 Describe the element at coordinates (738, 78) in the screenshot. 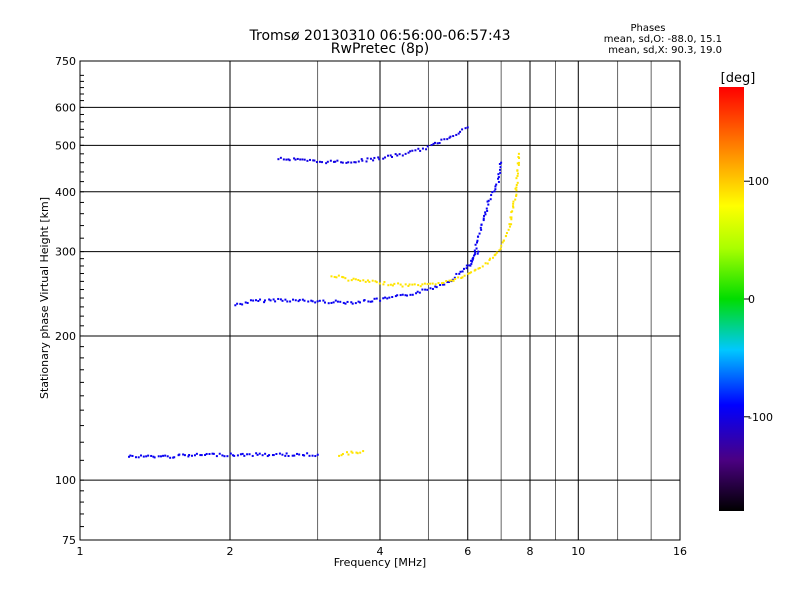

I see `colorbar-label: [deg]` at that location.